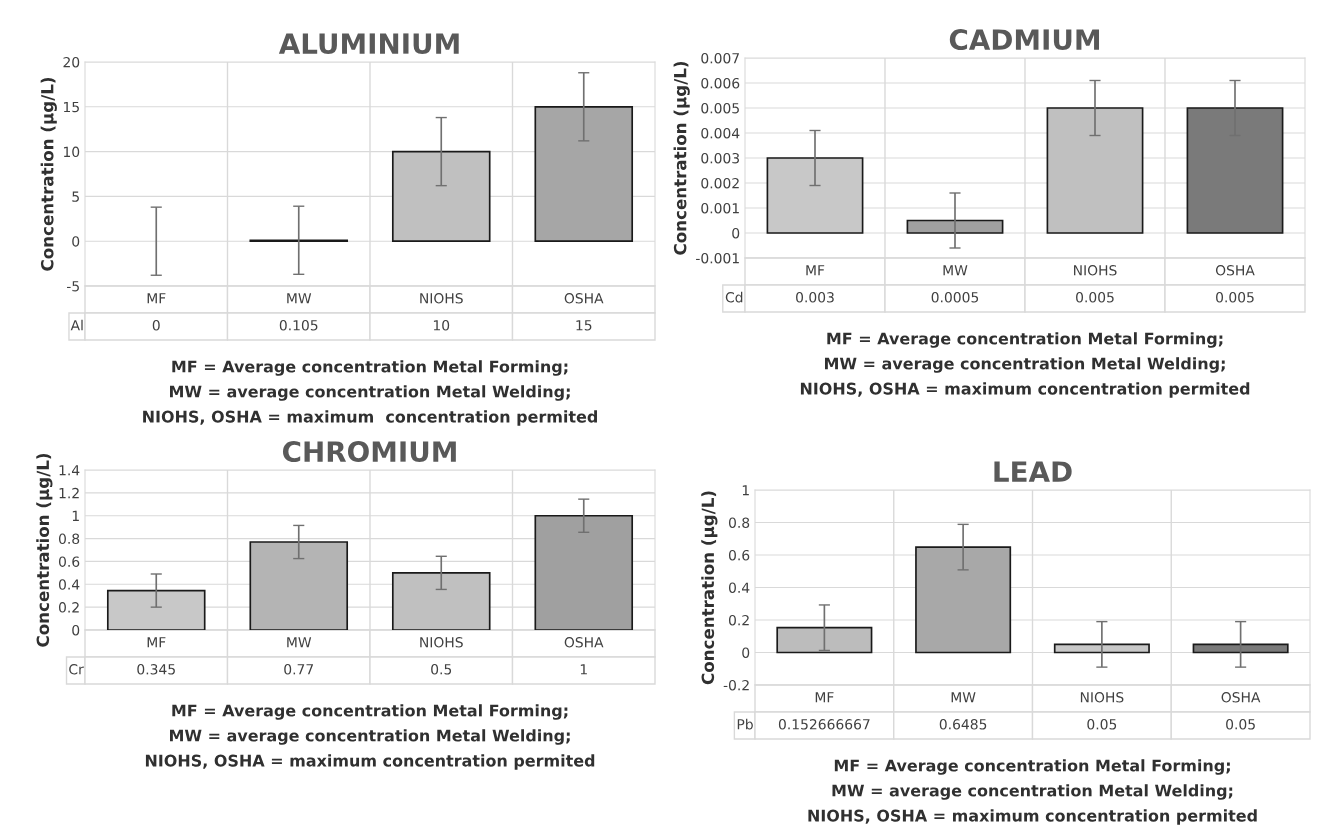 The image size is (1328, 839). What do you see at coordinates (955, 297) in the screenshot?
I see `data-label: 0.0005` at bounding box center [955, 297].